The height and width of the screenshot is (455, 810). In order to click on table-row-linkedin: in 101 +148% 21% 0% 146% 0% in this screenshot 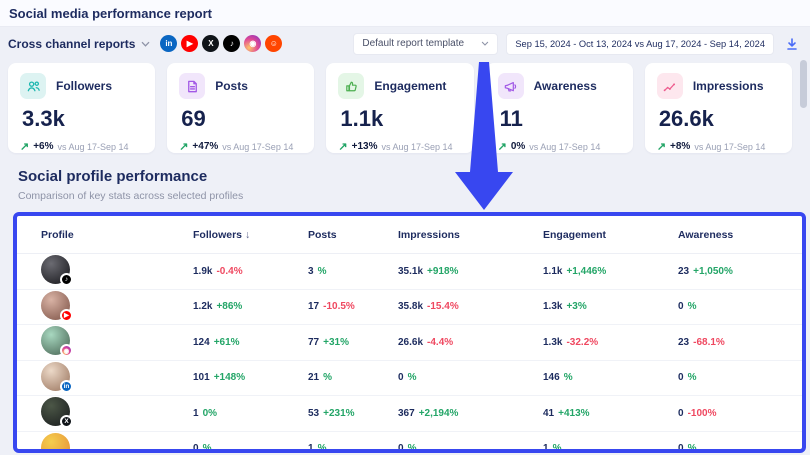, I will do `click(409, 378)`.